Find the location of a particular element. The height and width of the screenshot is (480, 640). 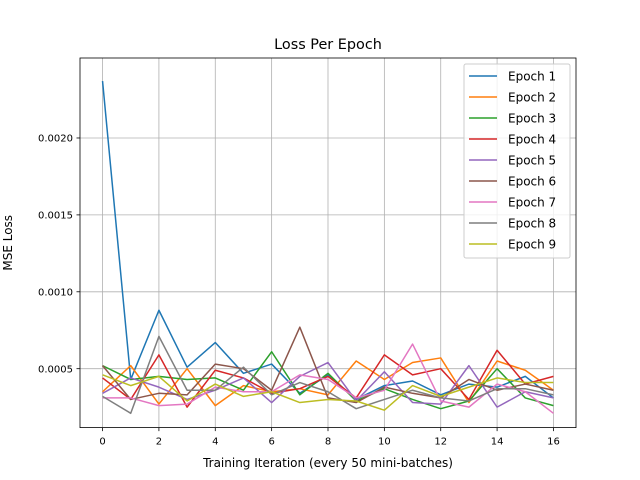

legend-label-epoch-3: Epoch 3 is located at coordinates (532, 118).